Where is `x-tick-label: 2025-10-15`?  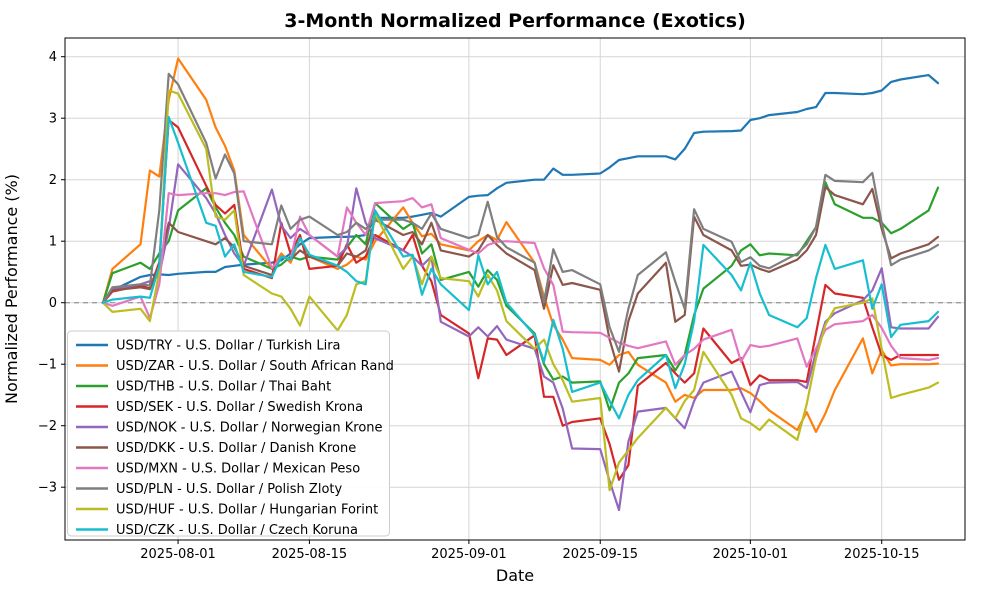 x-tick-label: 2025-10-15 is located at coordinates (882, 554).